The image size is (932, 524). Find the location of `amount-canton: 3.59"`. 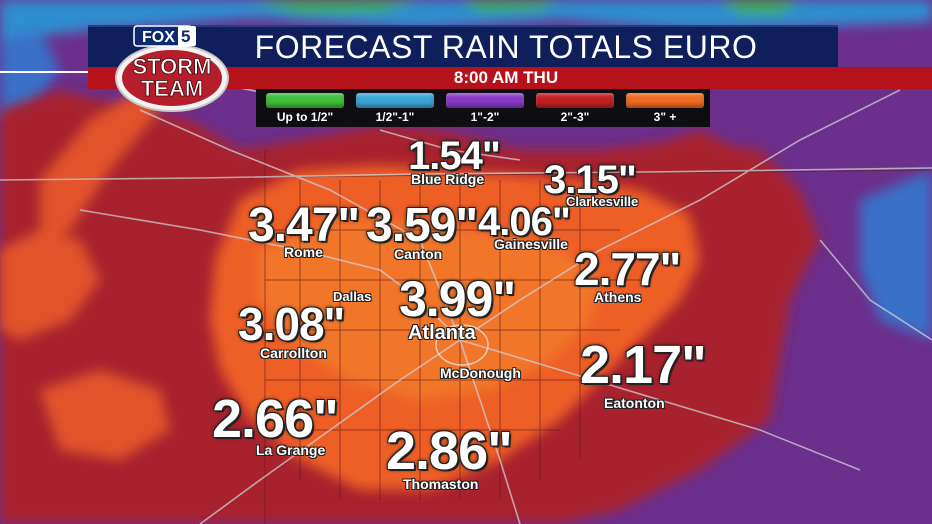

amount-canton: 3.59" is located at coordinates (422, 225).